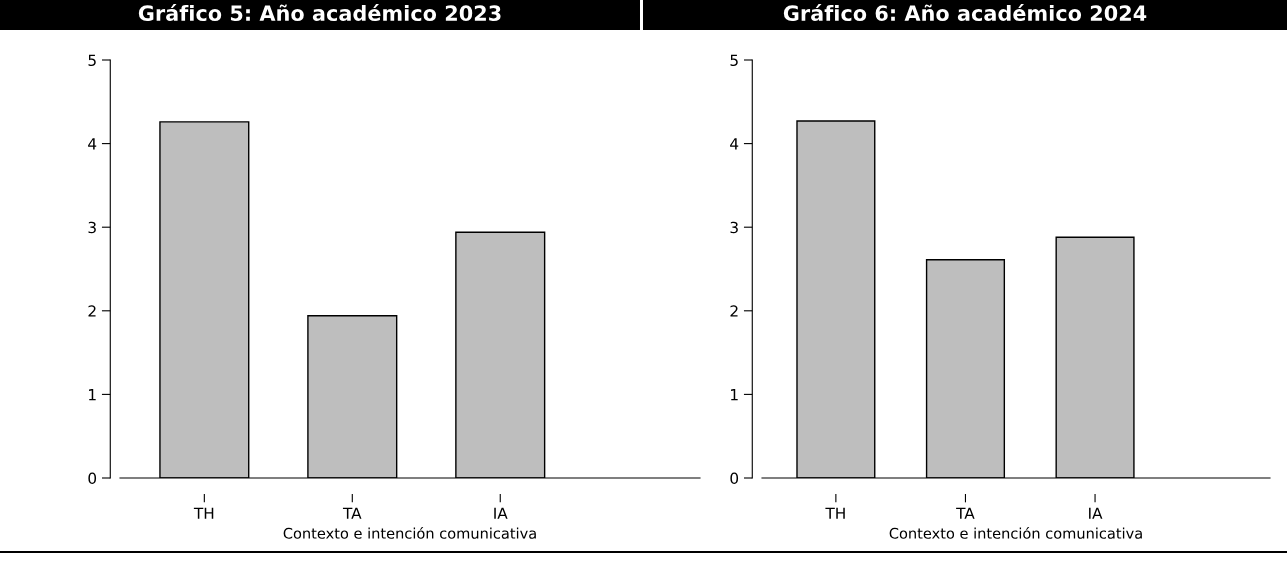 The image size is (1287, 577). I want to click on chart-title: Gráfico 5: Año académico 2023, so click(319, 13).